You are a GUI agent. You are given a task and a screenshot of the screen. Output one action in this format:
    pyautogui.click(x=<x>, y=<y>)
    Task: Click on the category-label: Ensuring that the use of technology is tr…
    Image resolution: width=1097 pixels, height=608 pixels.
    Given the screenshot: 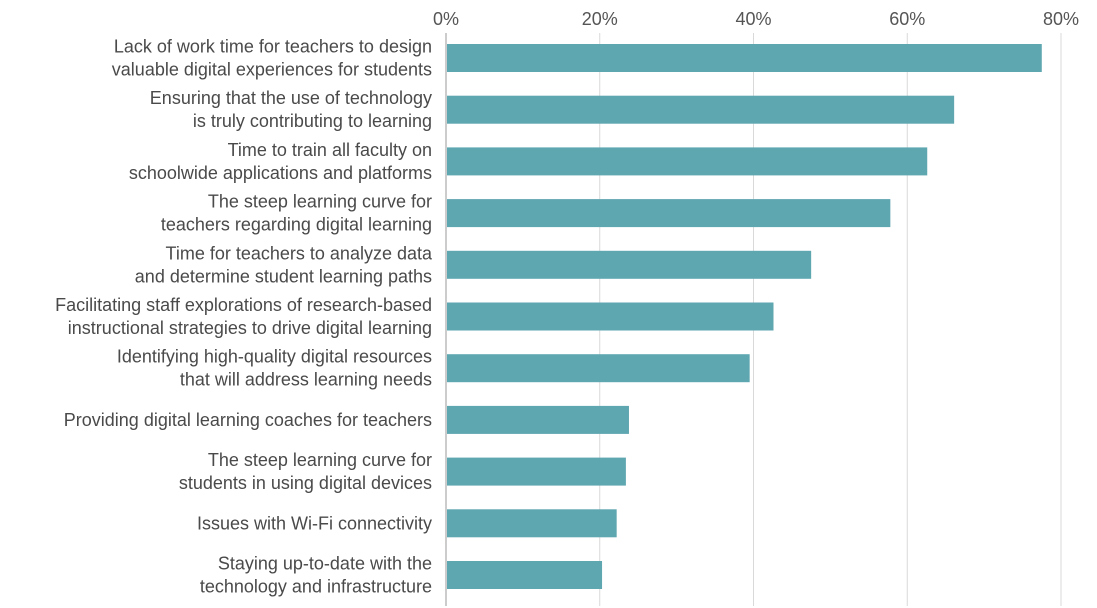 What is the action you would take?
    pyautogui.click(x=291, y=109)
    